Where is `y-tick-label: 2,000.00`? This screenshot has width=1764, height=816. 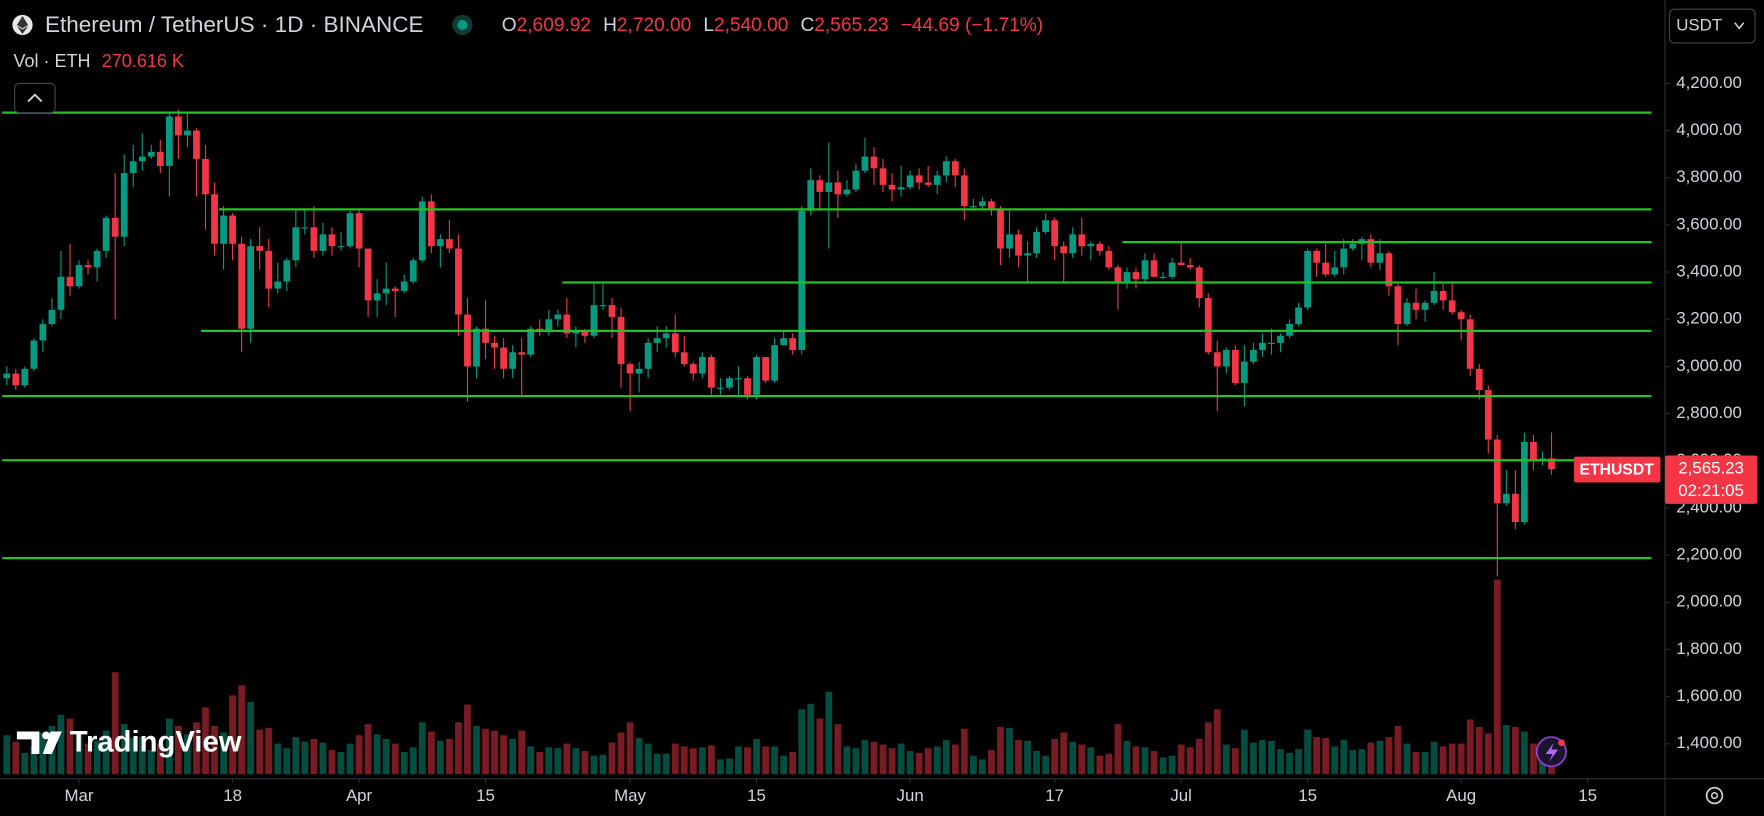
y-tick-label: 2,000.00 is located at coordinates (1709, 601).